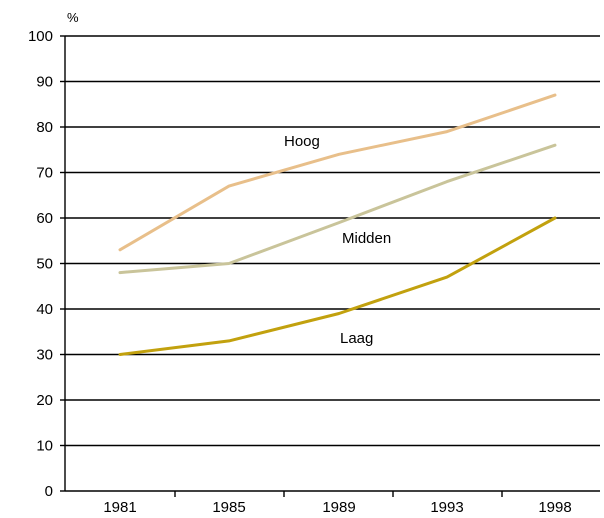  What do you see at coordinates (554, 507) in the screenshot?
I see `x-tick-label: 1998` at bounding box center [554, 507].